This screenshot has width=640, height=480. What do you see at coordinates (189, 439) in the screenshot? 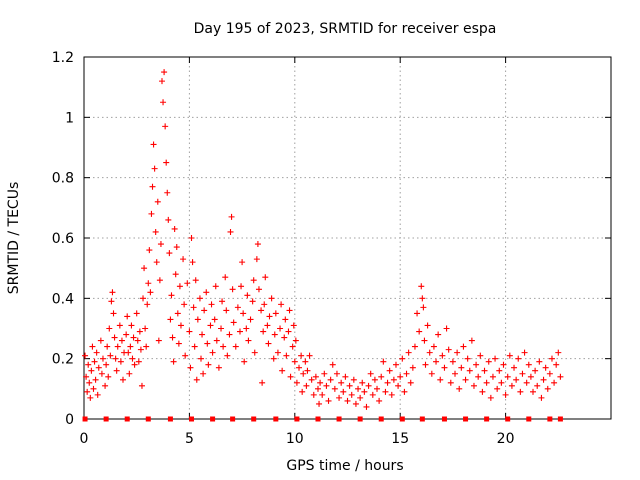
I see `x-tick-label: 5` at bounding box center [189, 439].